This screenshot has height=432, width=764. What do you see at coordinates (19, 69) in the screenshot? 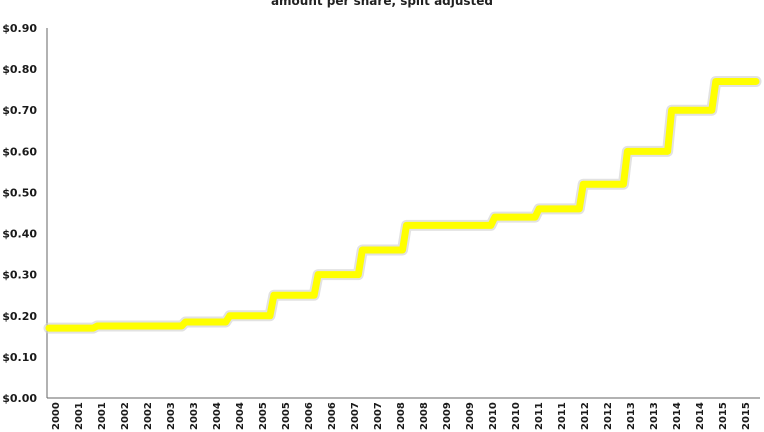
I see `y-tick-label: $0.80` at bounding box center [19, 69].